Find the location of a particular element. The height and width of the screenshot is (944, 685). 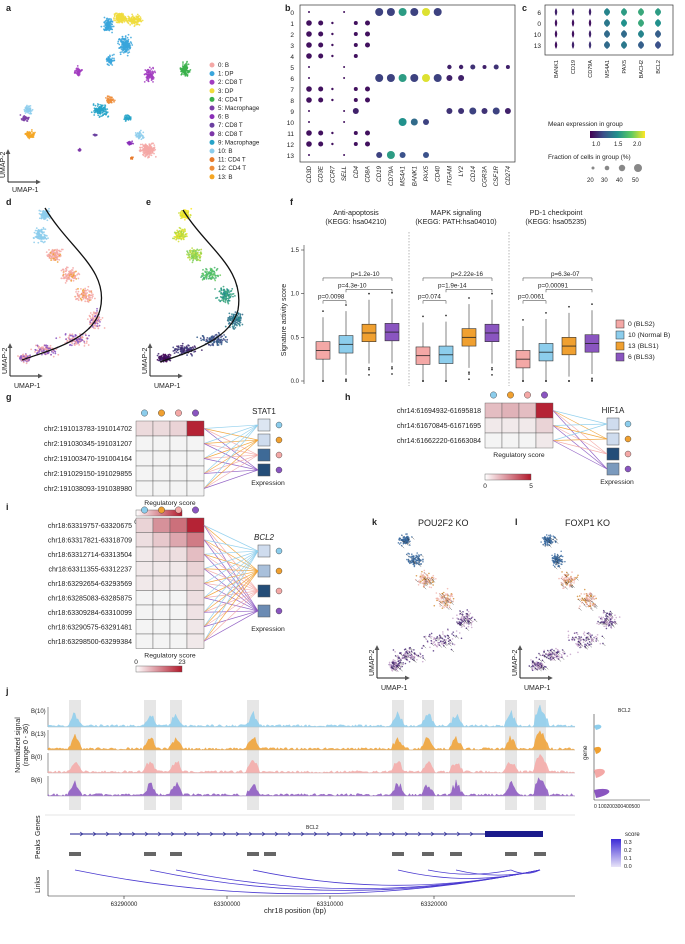

pseudotime-e-scatter is located at coordinates (200, 285).